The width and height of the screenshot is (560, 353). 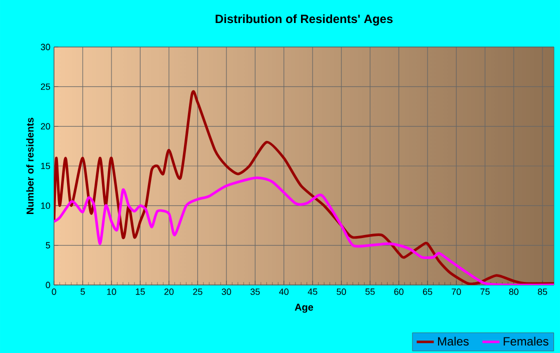 I want to click on legend-label: Females, so click(x=526, y=341).